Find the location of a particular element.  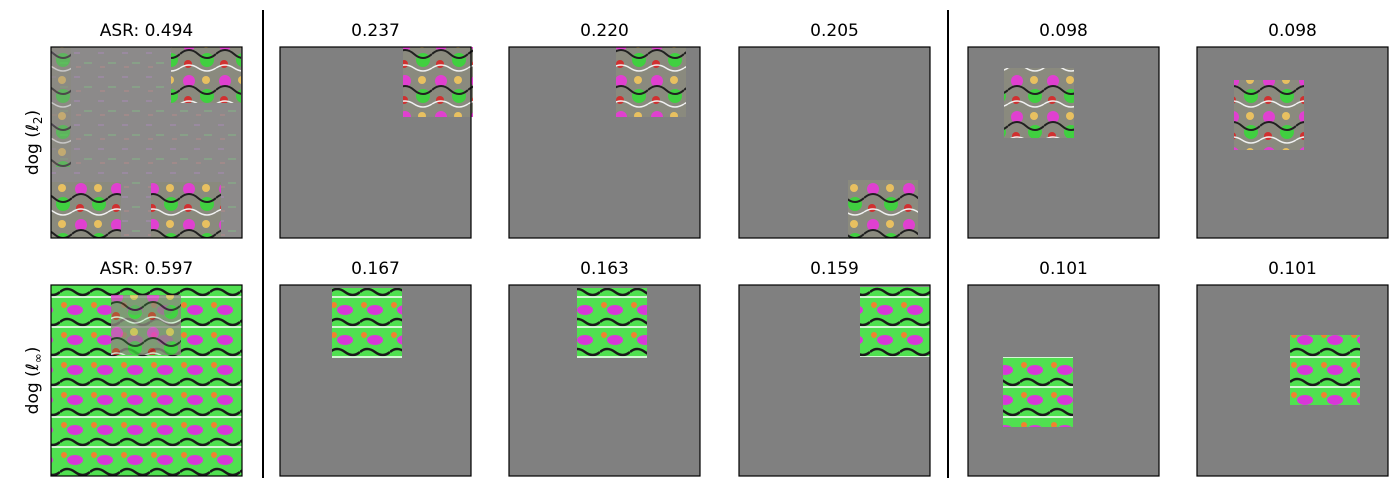

row-label-sub: ∞ is located at coordinates (38, 358).